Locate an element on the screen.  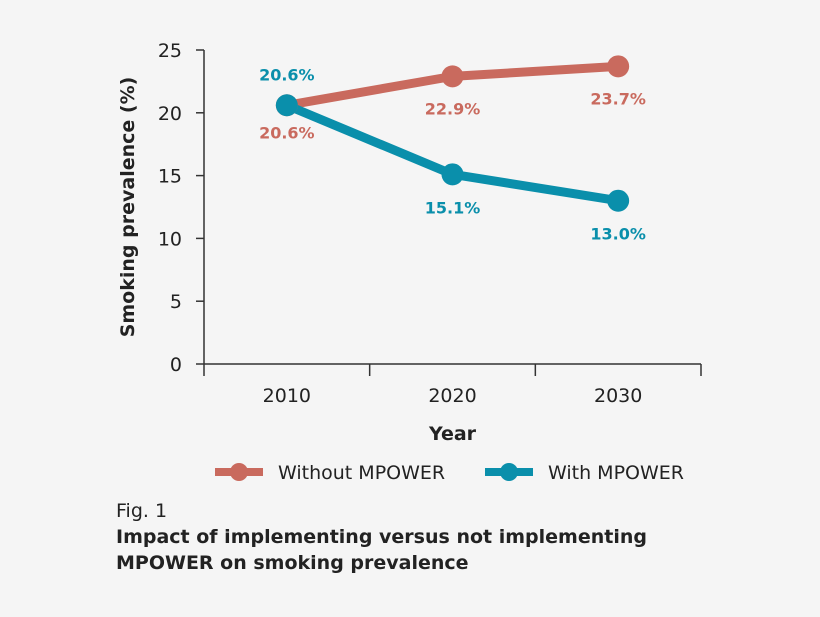
y-tick-label: 10 is located at coordinates (170, 239).